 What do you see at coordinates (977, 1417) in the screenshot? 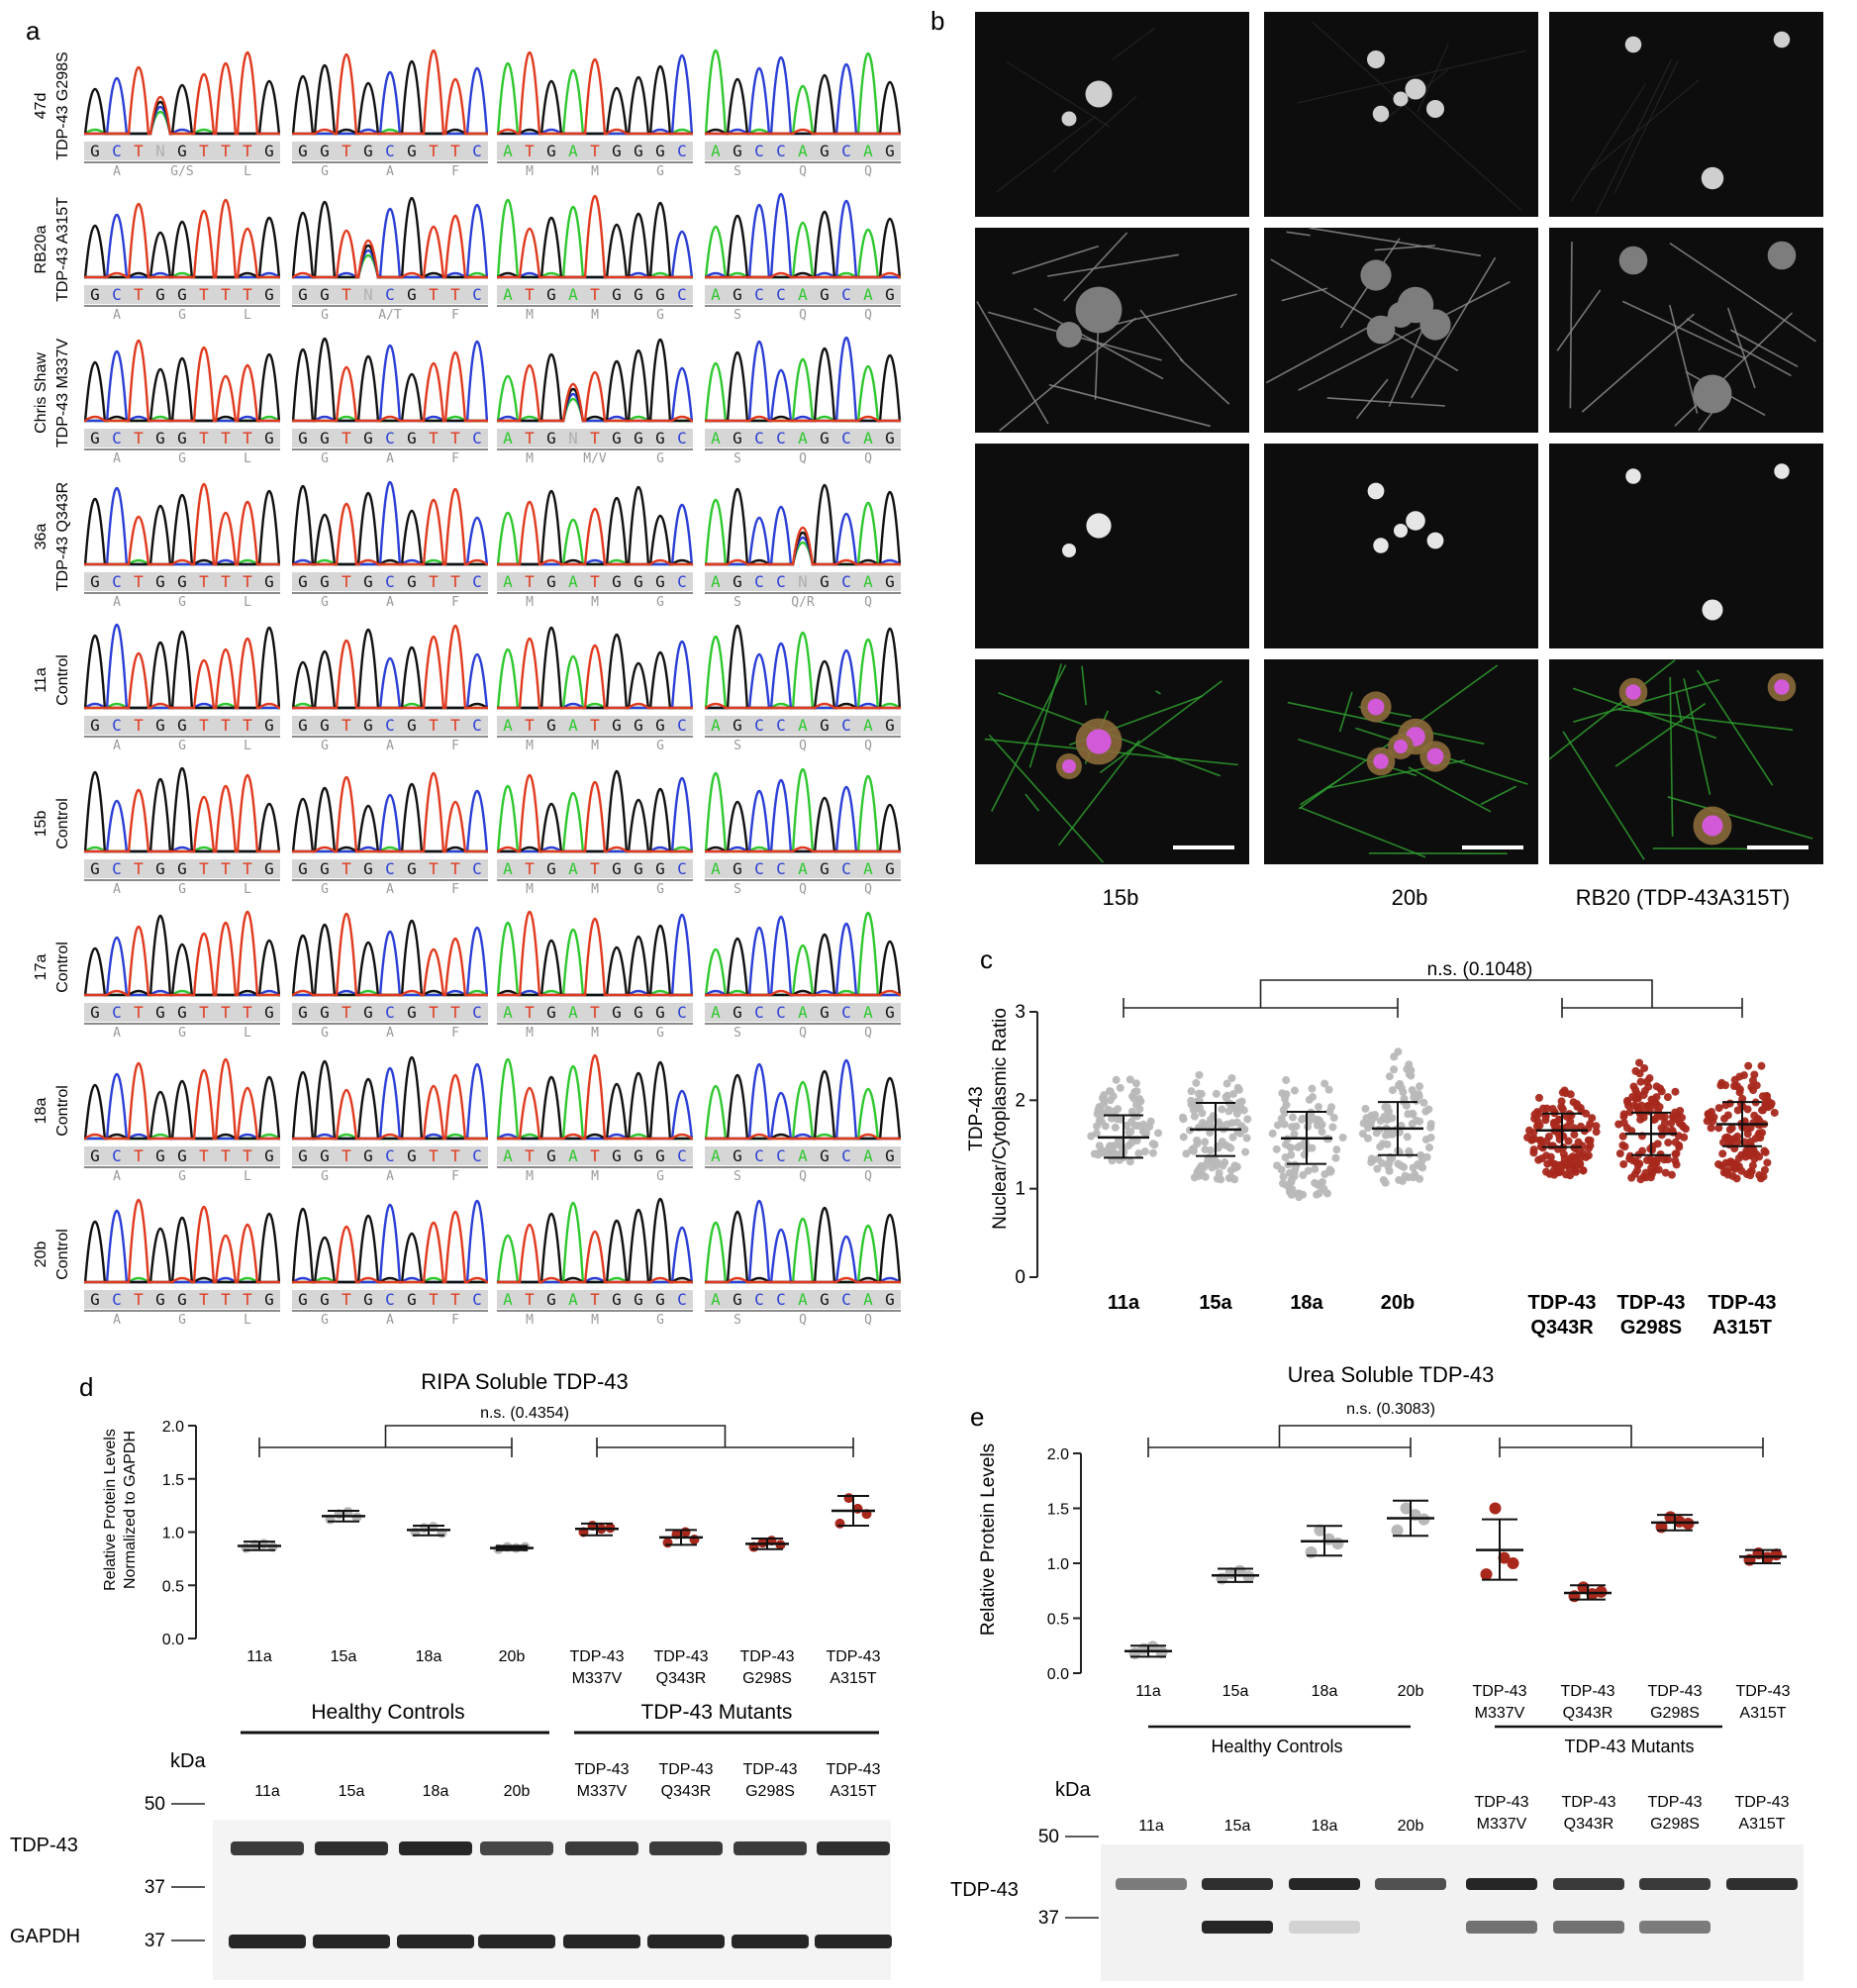
I see `panel-letter-e: e` at bounding box center [977, 1417].